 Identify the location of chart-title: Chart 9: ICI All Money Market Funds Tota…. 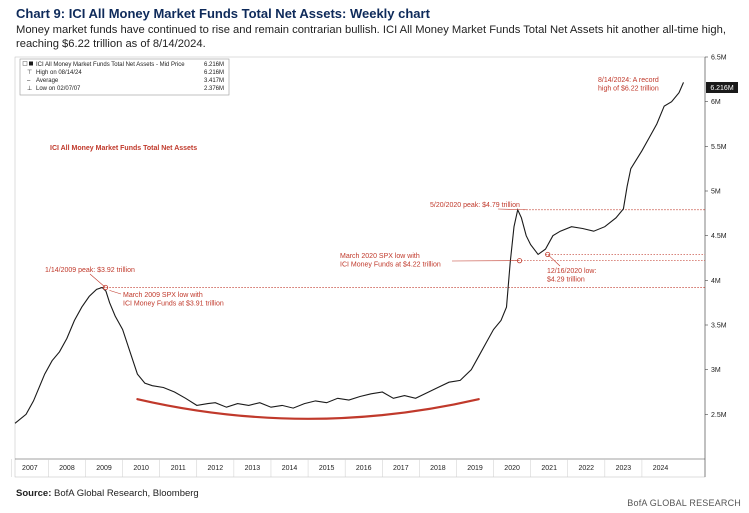
(223, 13).